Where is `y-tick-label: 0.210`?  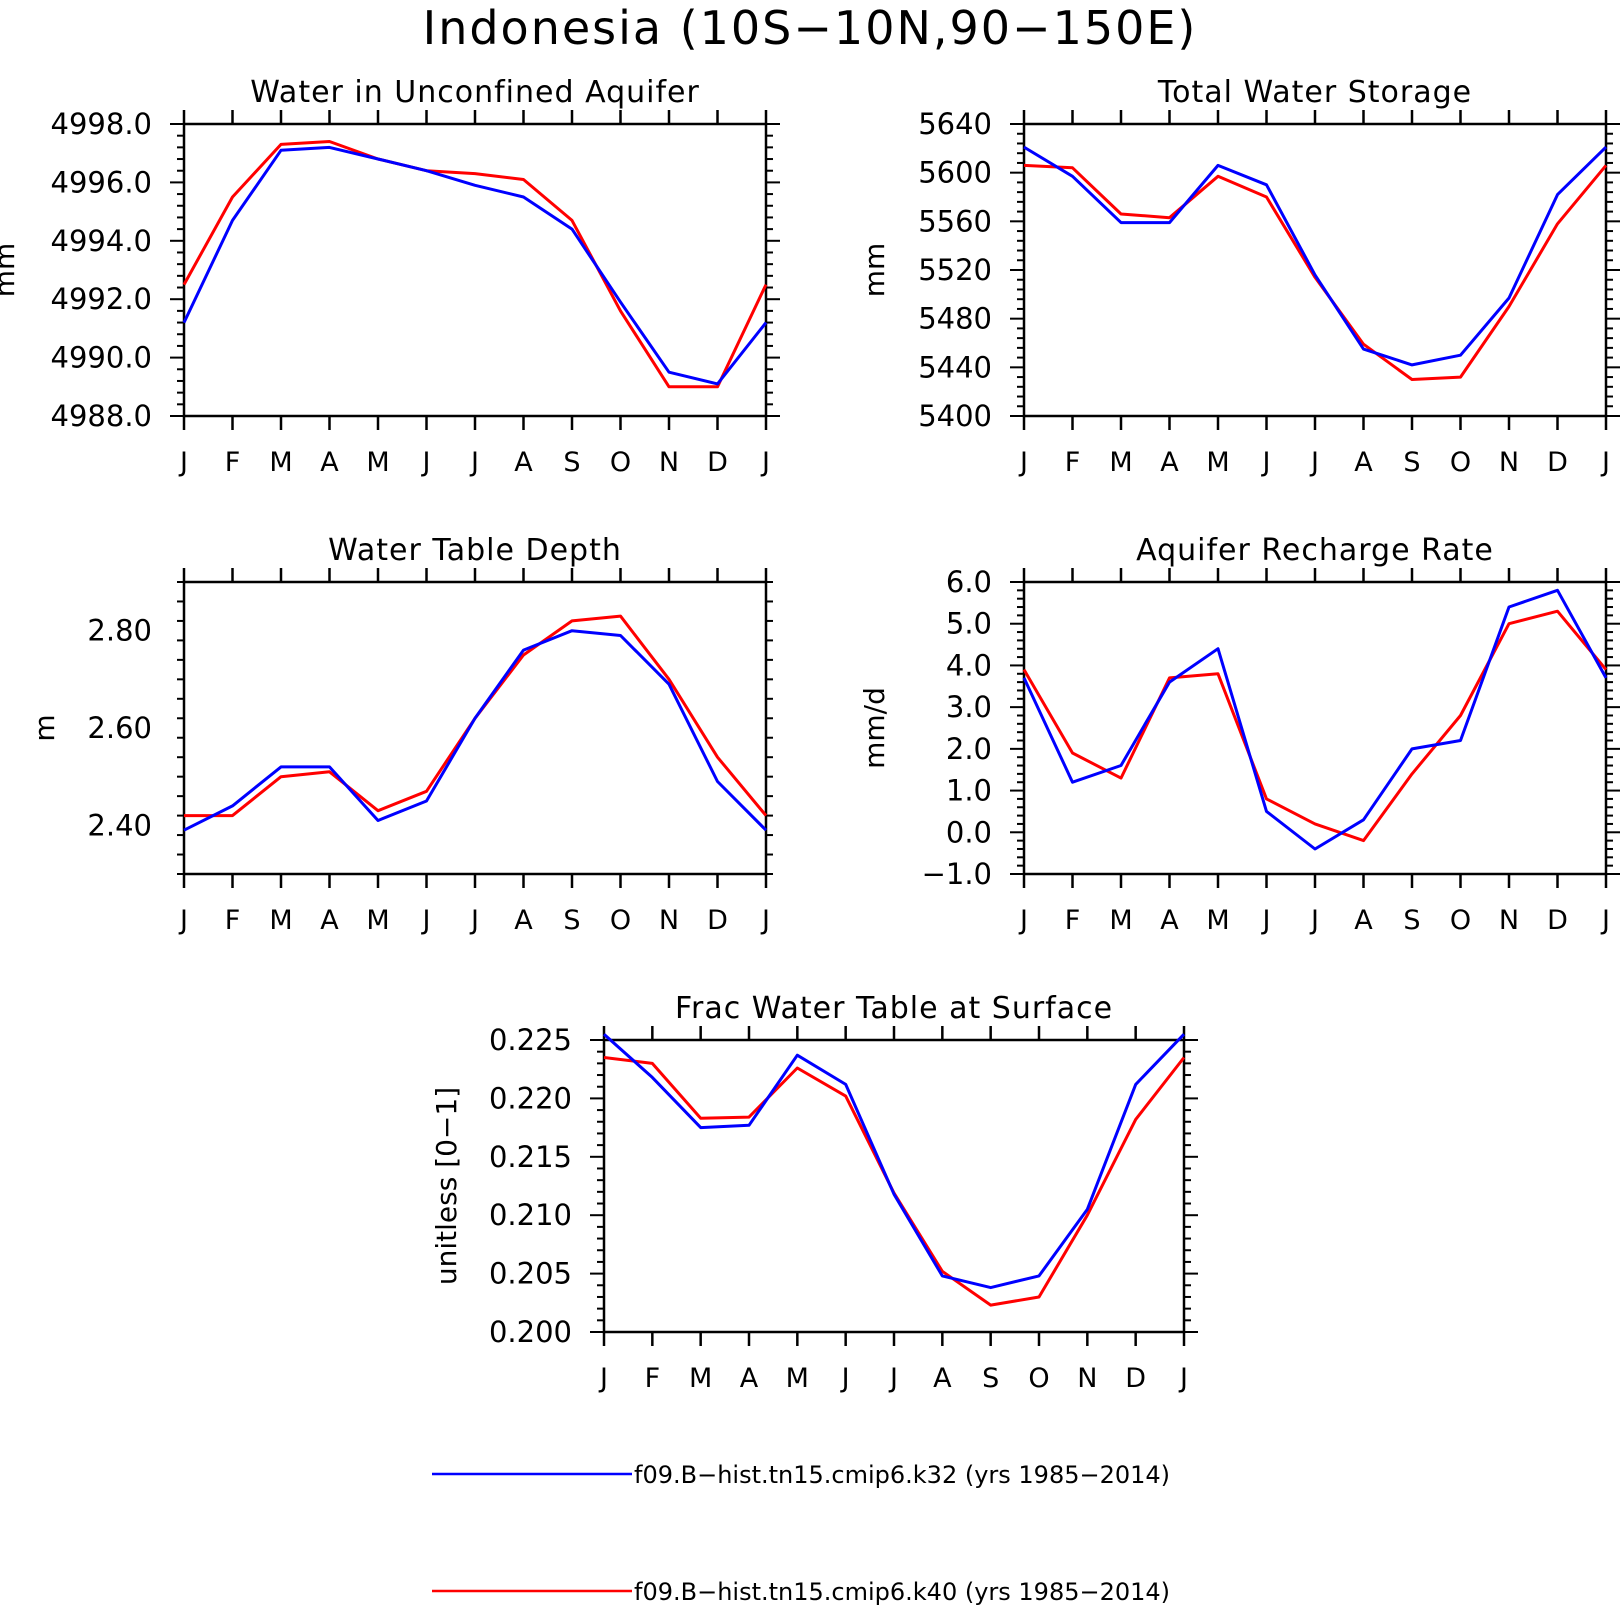 y-tick-label: 0.210 is located at coordinates (530, 1215).